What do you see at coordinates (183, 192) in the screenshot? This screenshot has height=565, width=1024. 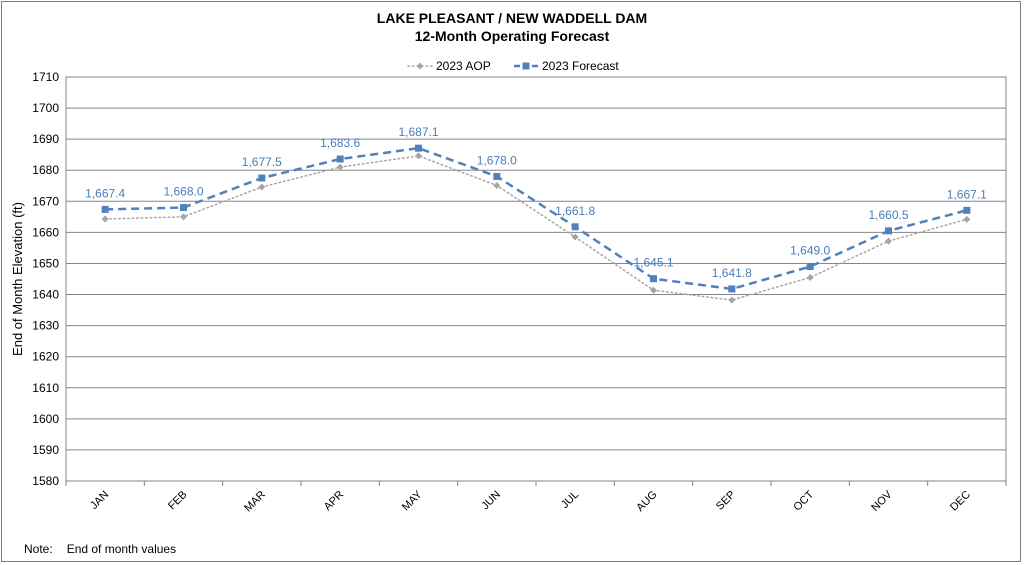 I see `data-label: 1,668.0` at bounding box center [183, 192].